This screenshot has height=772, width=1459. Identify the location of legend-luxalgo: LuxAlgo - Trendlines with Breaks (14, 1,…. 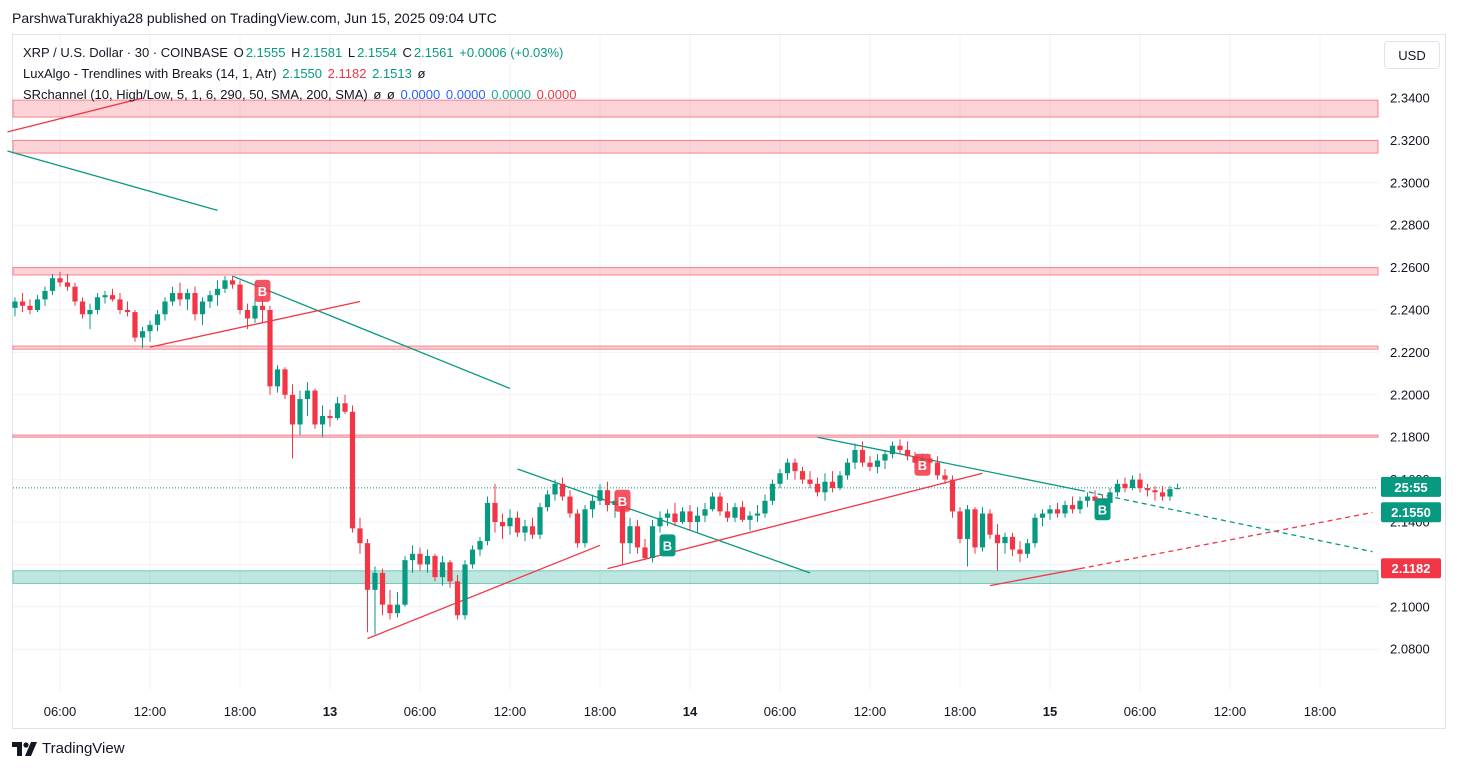
(225, 73).